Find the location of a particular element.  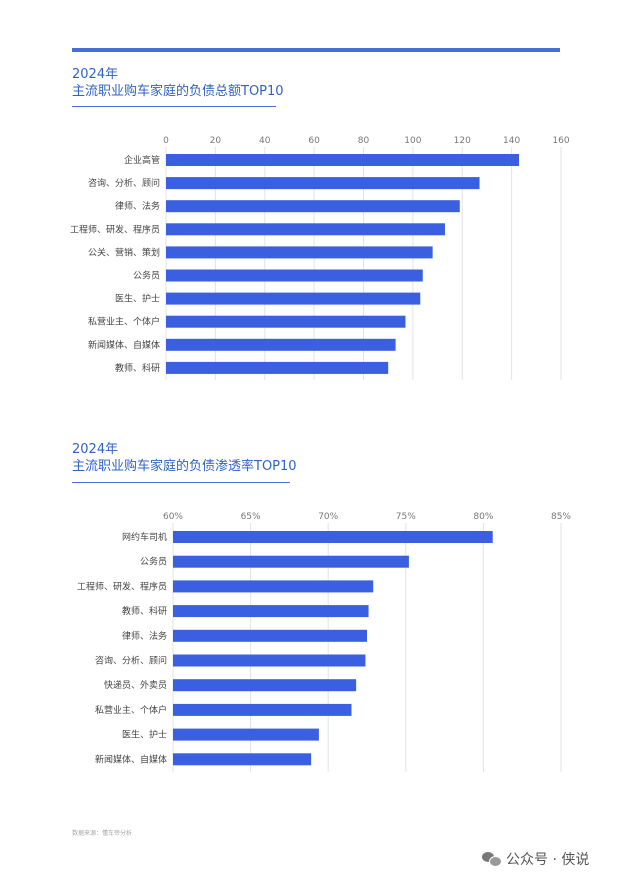

chart1-category-label: 工程师、研发、程序员 is located at coordinates (115, 229).